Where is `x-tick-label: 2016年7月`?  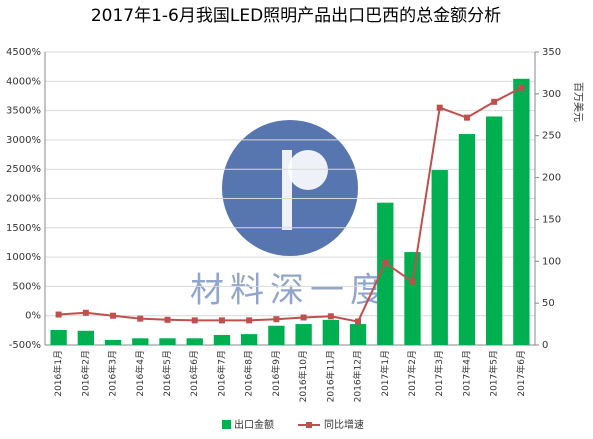 x-tick-label: 2016年7月 is located at coordinates (221, 373).